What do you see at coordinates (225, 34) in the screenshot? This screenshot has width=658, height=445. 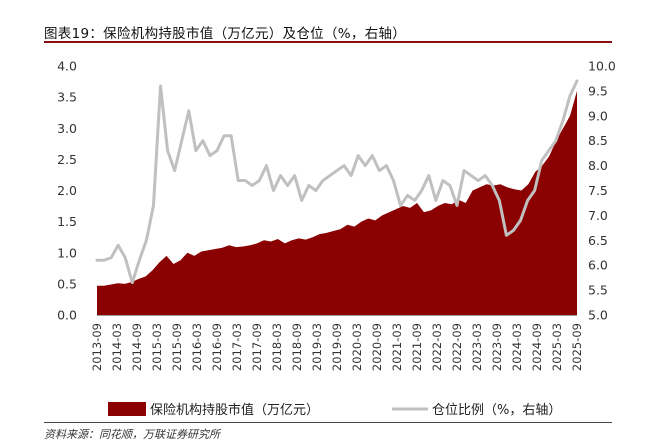 I see `chart-title: 图表19：保险机构持股市值（万亿元）及仓位（%，右轴）` at bounding box center [225, 34].